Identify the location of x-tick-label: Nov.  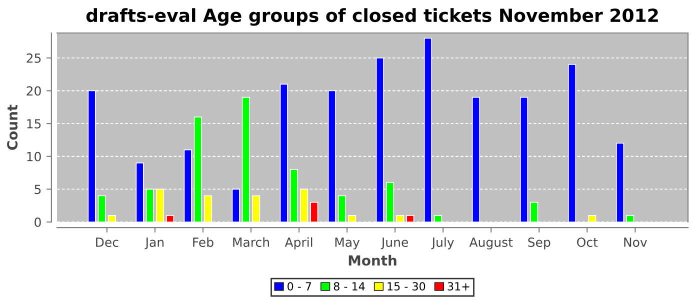
(635, 242).